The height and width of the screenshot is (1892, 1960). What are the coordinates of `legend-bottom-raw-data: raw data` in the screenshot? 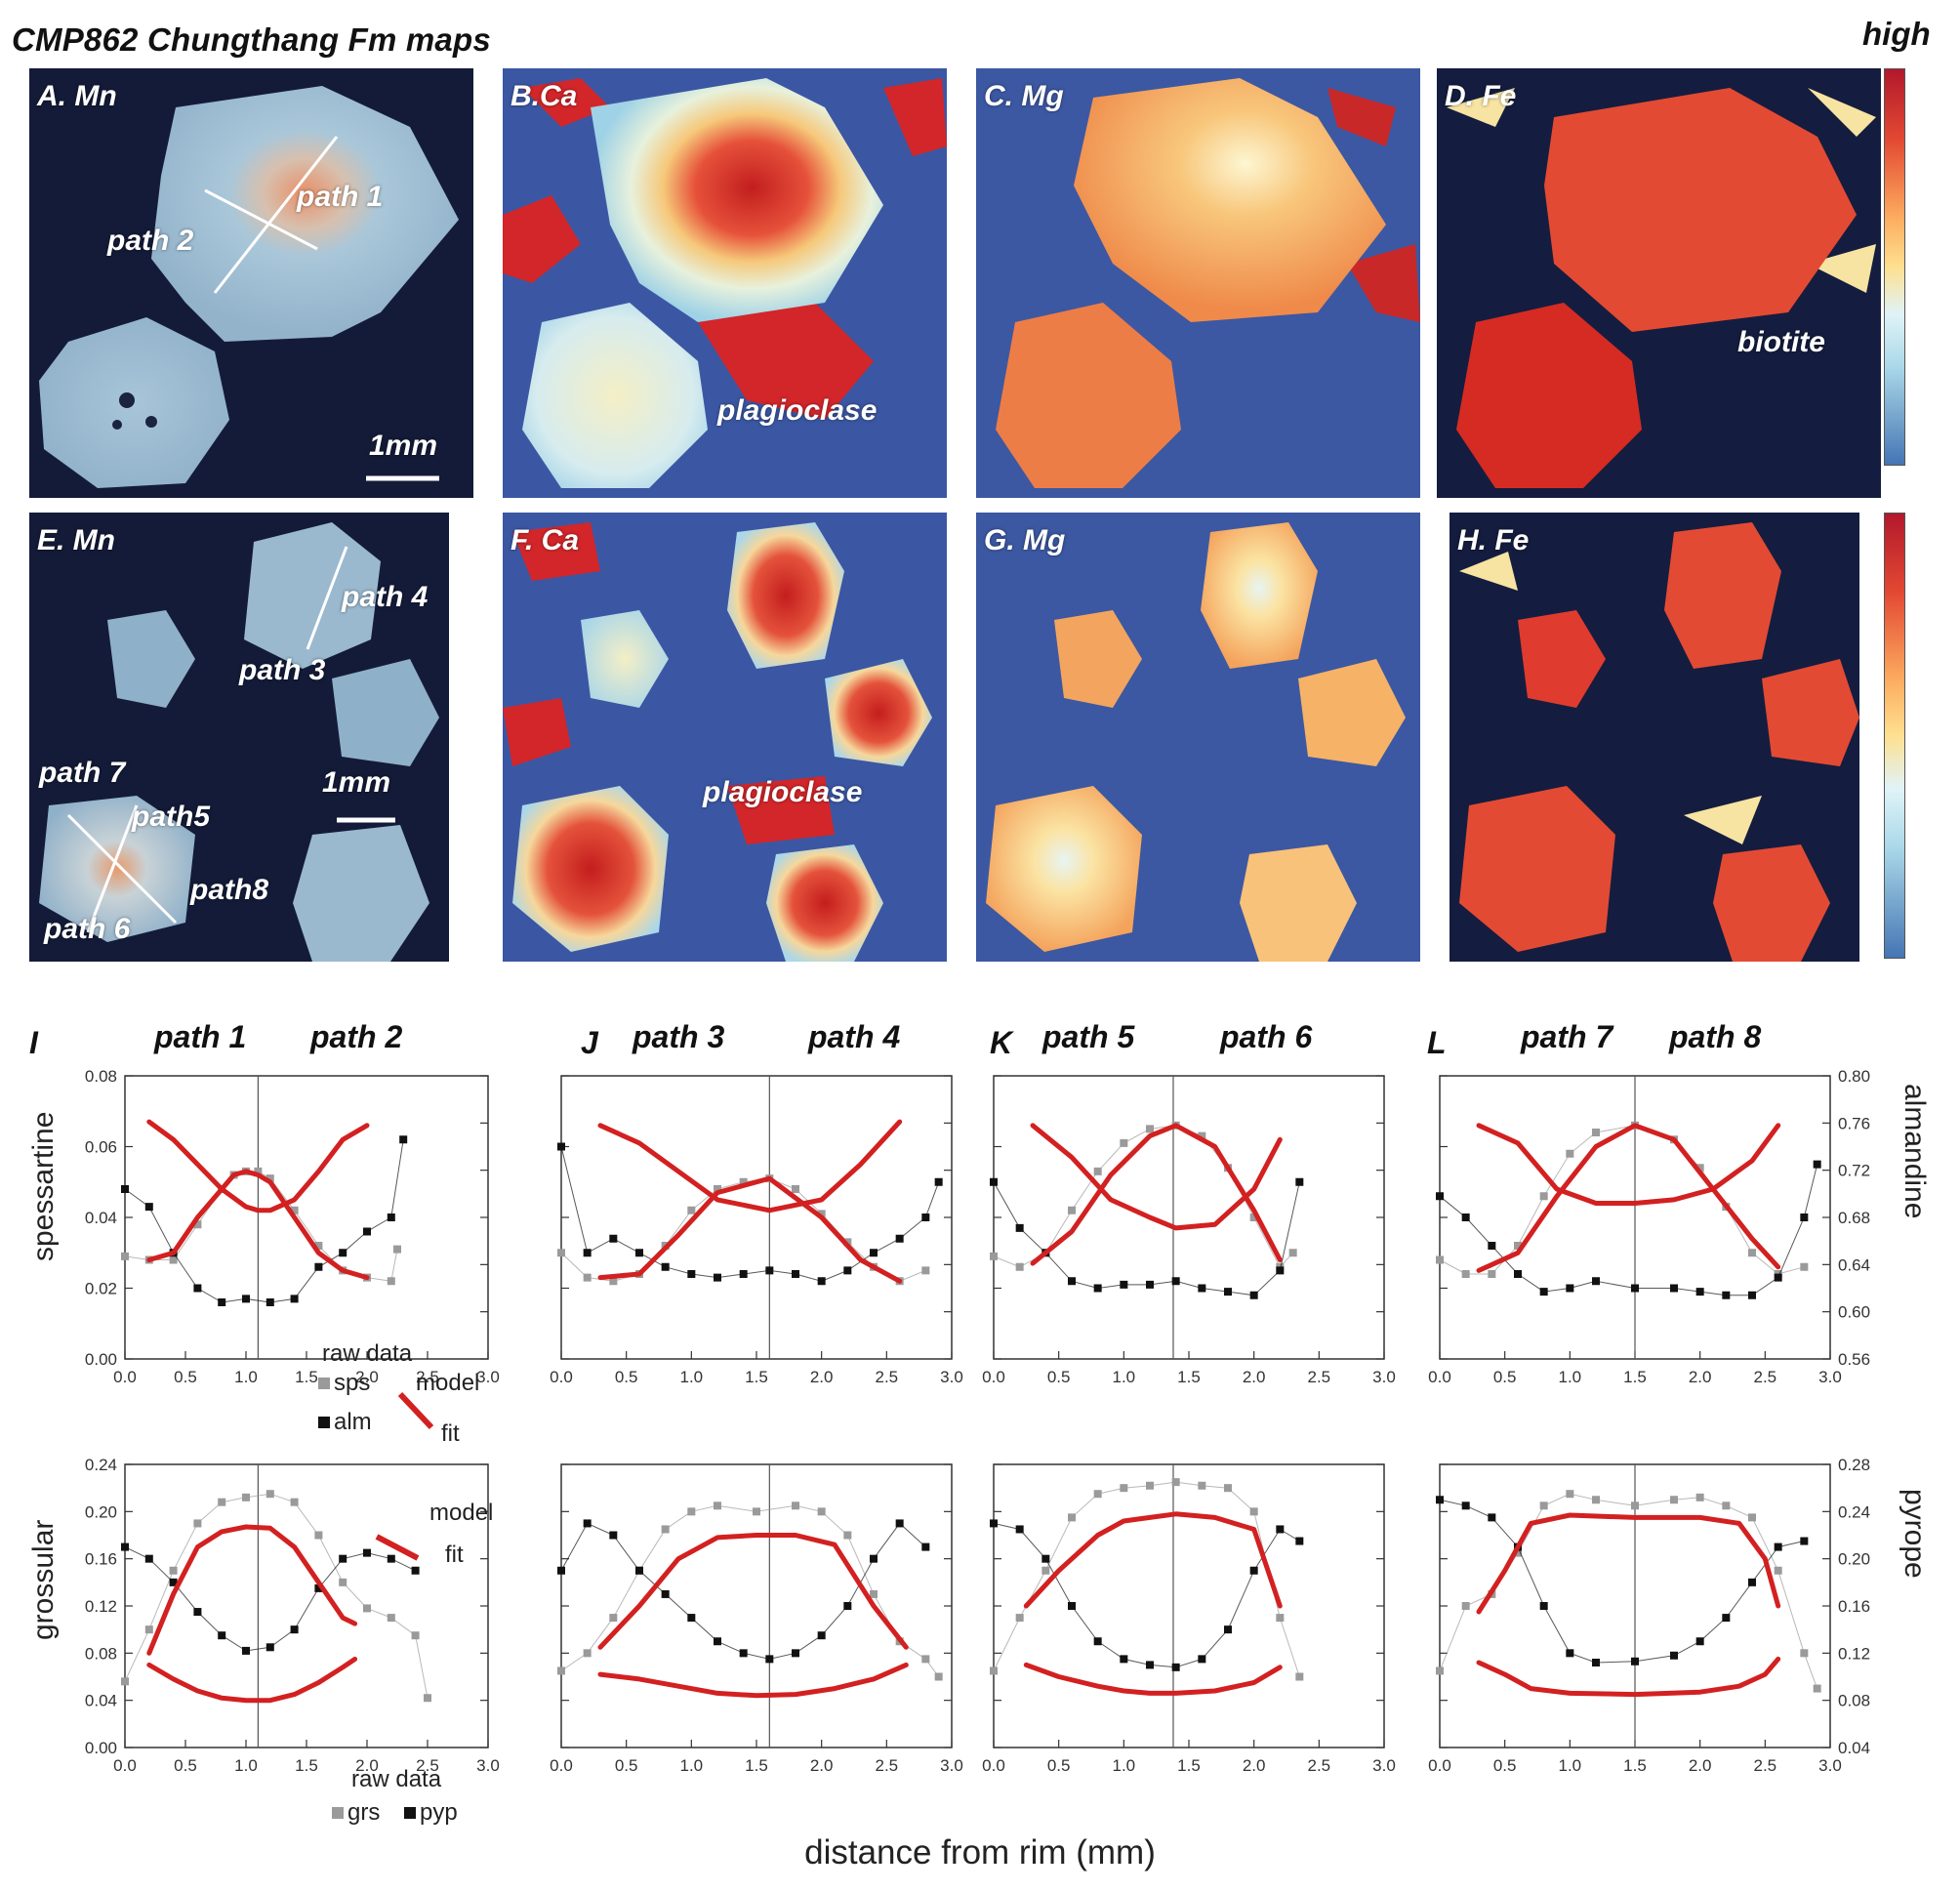 It's located at (397, 1779).